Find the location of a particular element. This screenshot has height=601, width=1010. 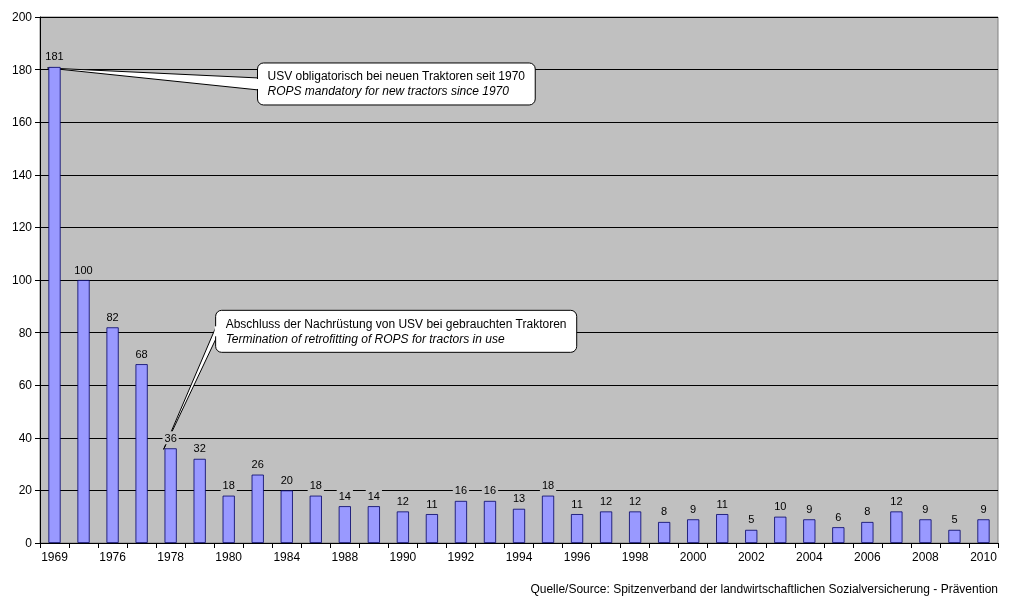

x-tick-label: 1998 is located at coordinates (635, 557).